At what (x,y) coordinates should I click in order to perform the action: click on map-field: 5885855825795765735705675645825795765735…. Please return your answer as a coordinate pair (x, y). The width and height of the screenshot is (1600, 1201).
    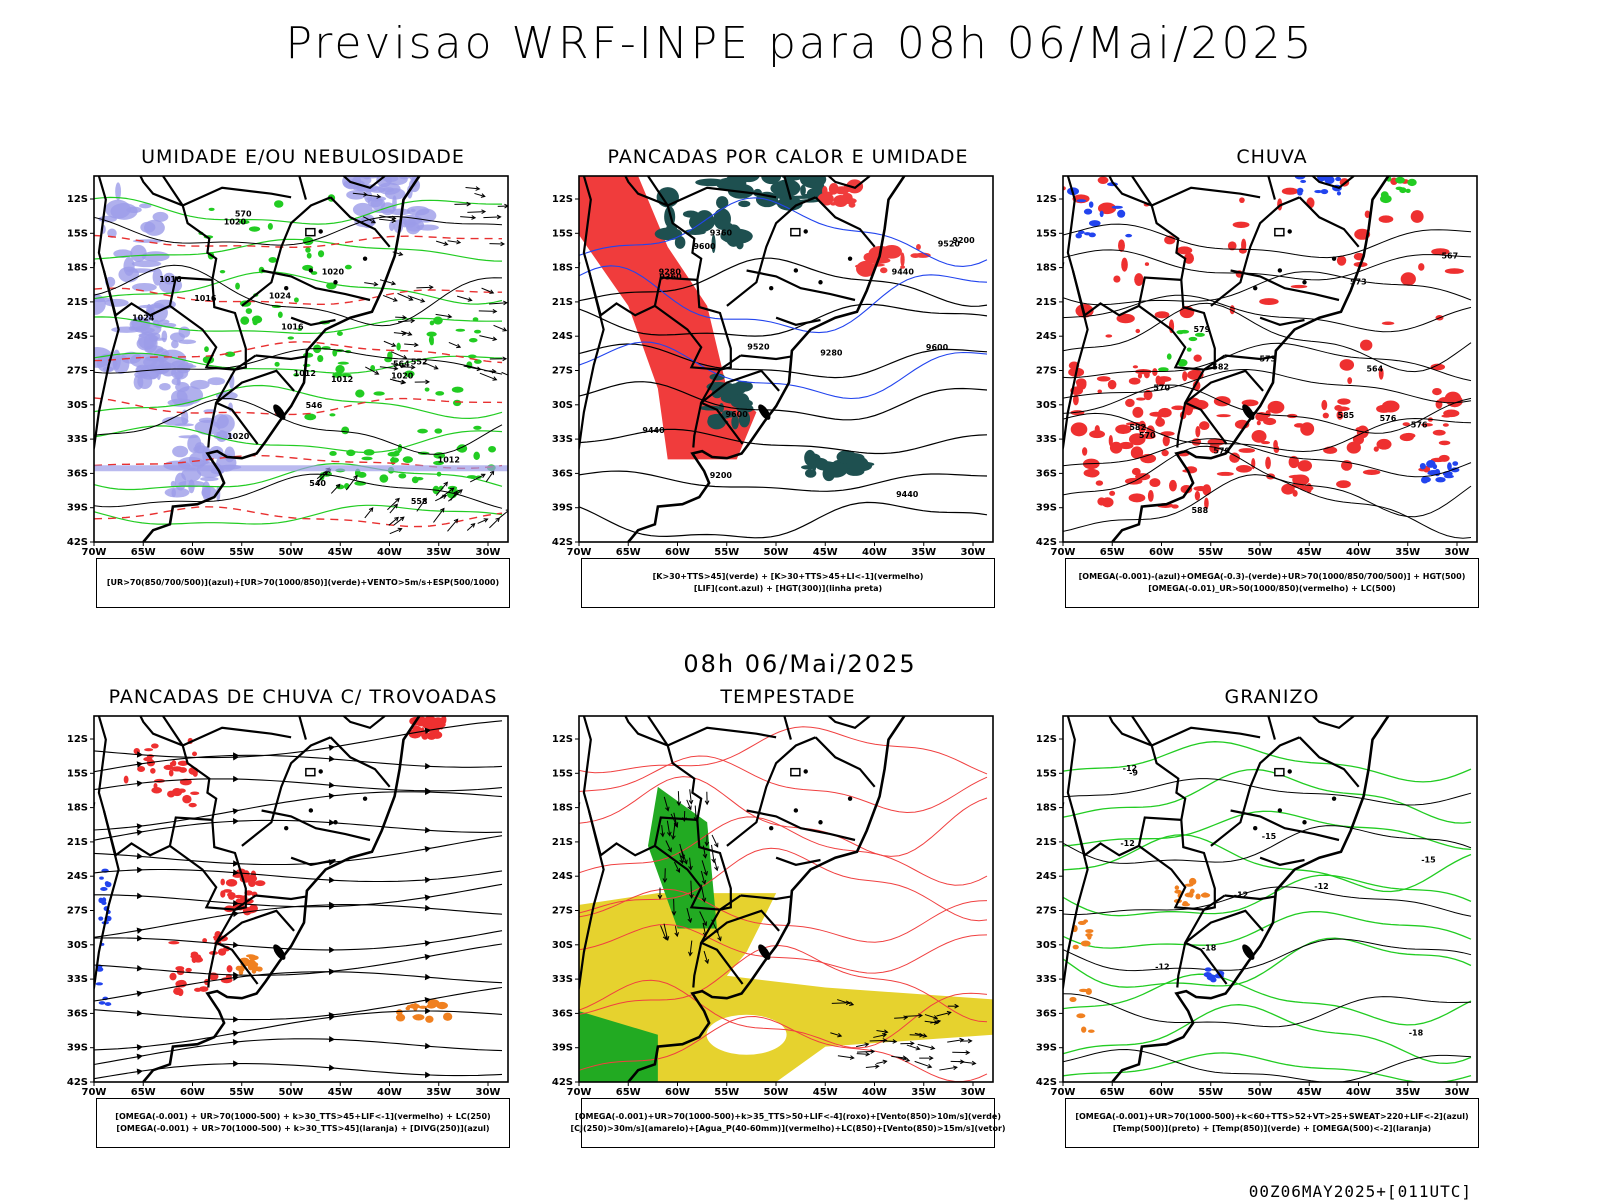
    Looking at the image, I should click on (1252, 357).